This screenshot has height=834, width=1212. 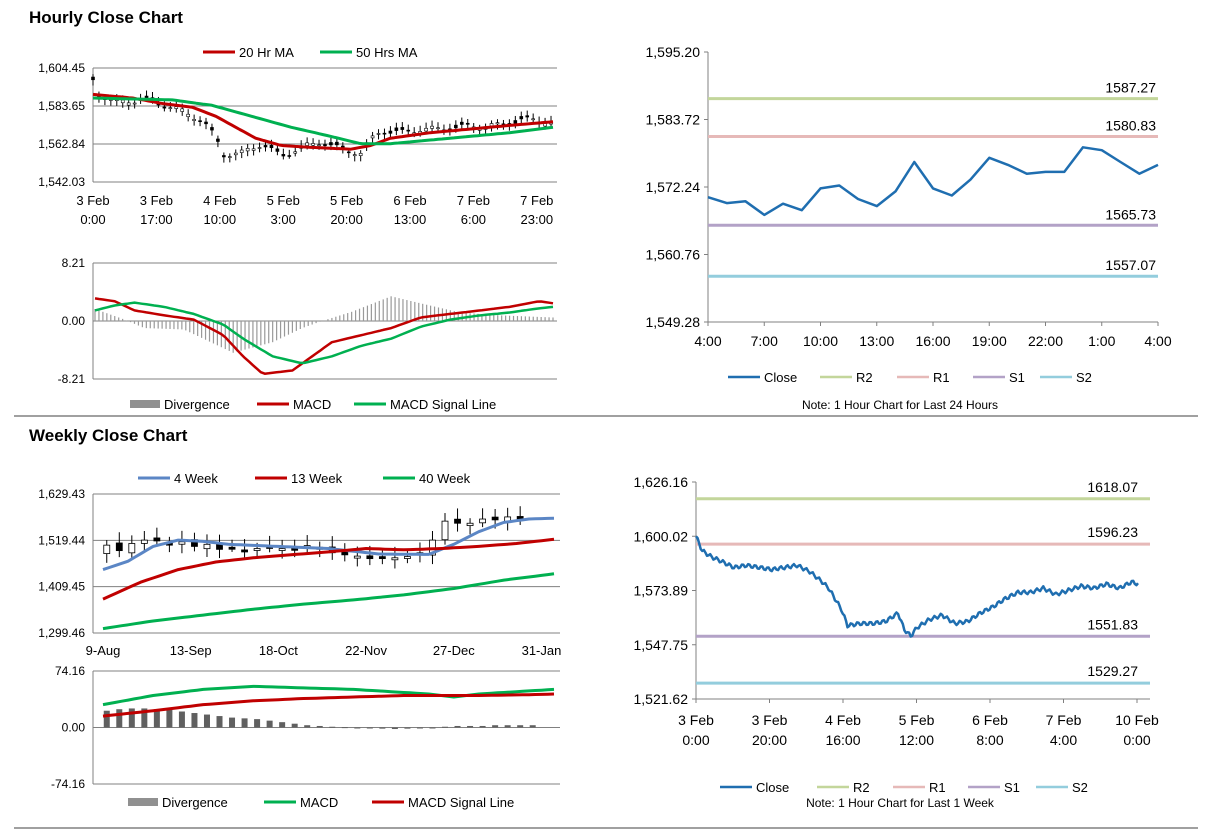 I want to click on hourly-price-xtick-time: 6:00, so click(x=473, y=219).